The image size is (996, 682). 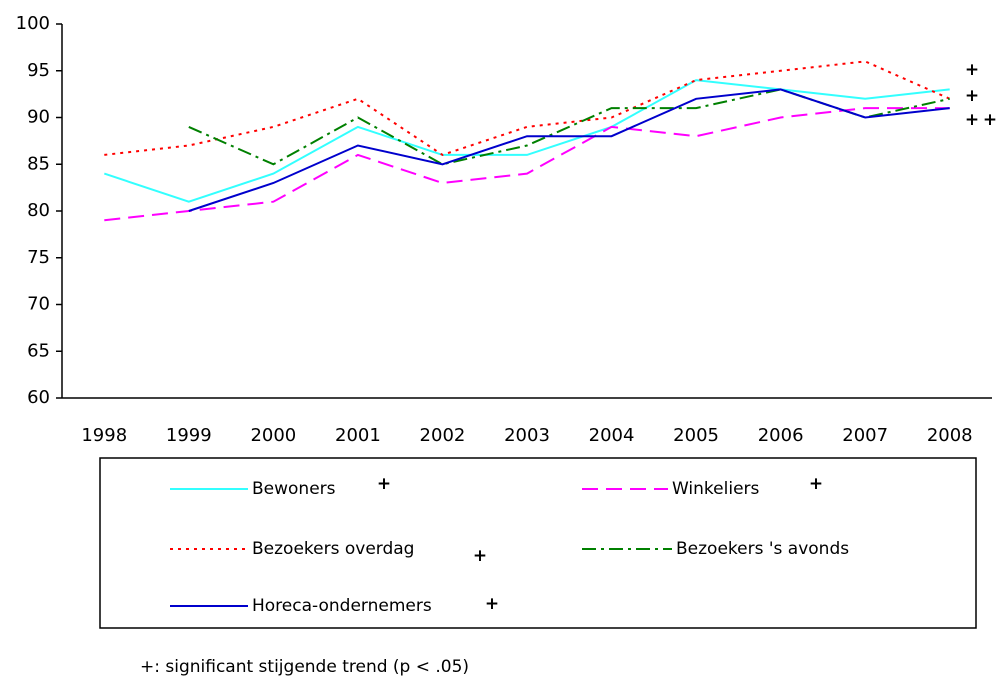 I want to click on y-tick-label: 80, so click(x=38, y=210).